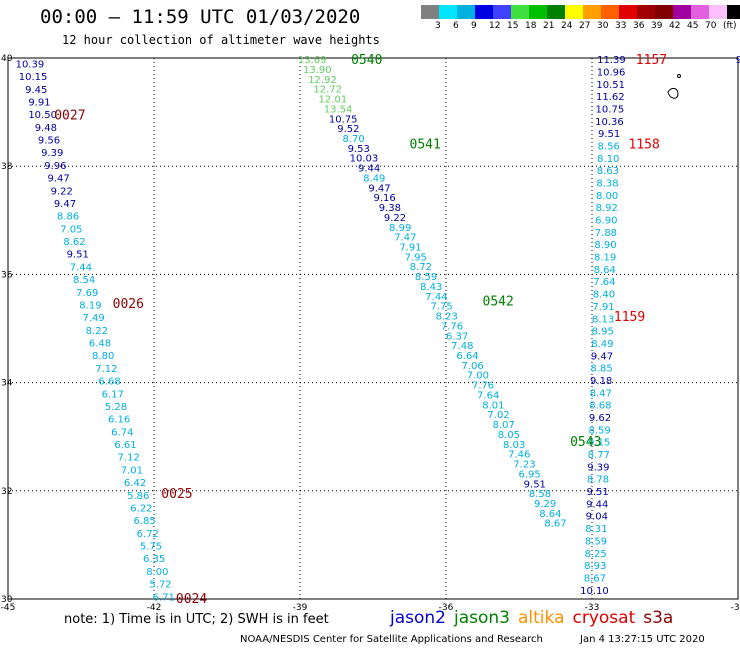 Image resolution: width=740 pixels, height=650 pixels. Describe the element at coordinates (68, 217) in the screenshot. I see `wave-height-label: 8.86` at that location.